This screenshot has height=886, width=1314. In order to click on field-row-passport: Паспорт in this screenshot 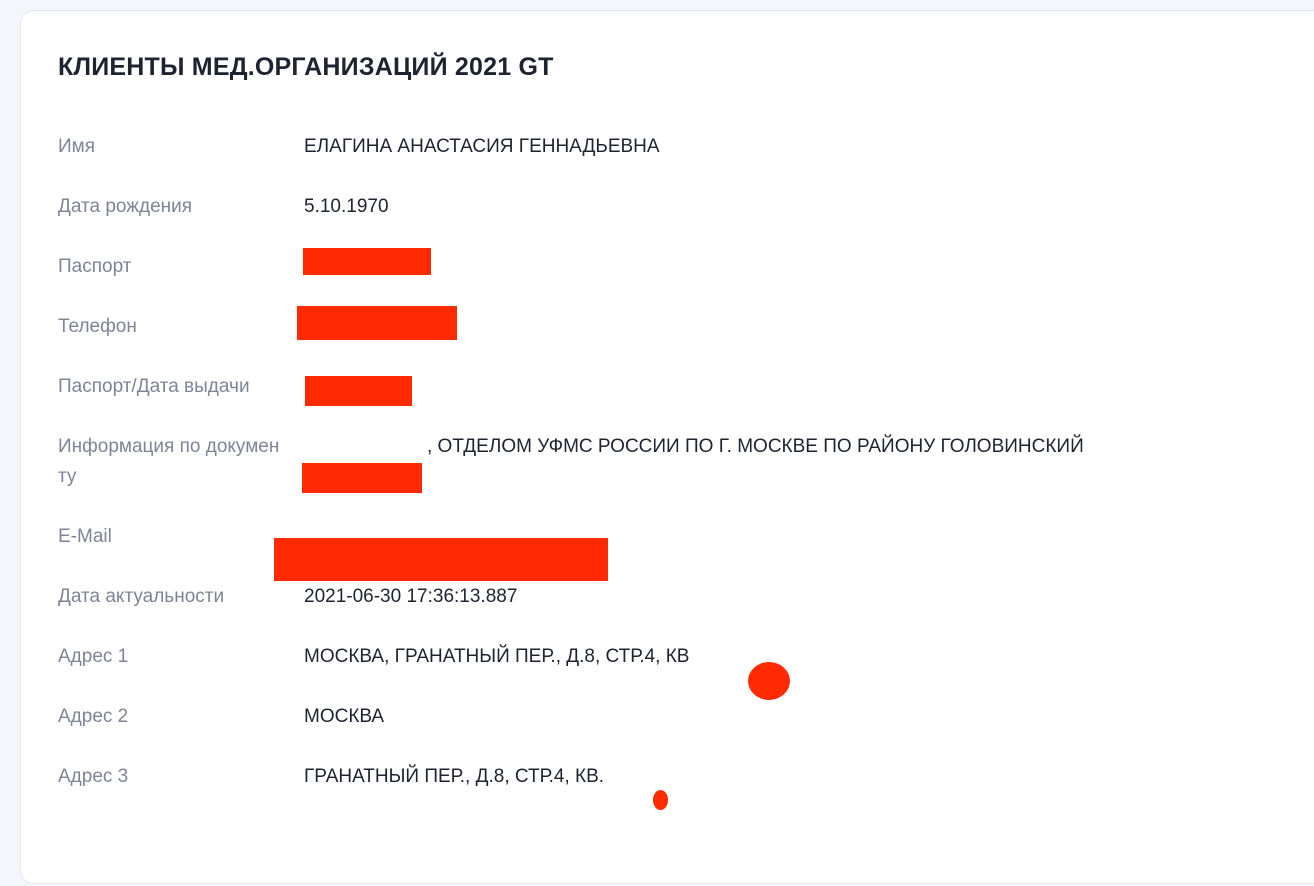, I will do `click(571, 282)`.